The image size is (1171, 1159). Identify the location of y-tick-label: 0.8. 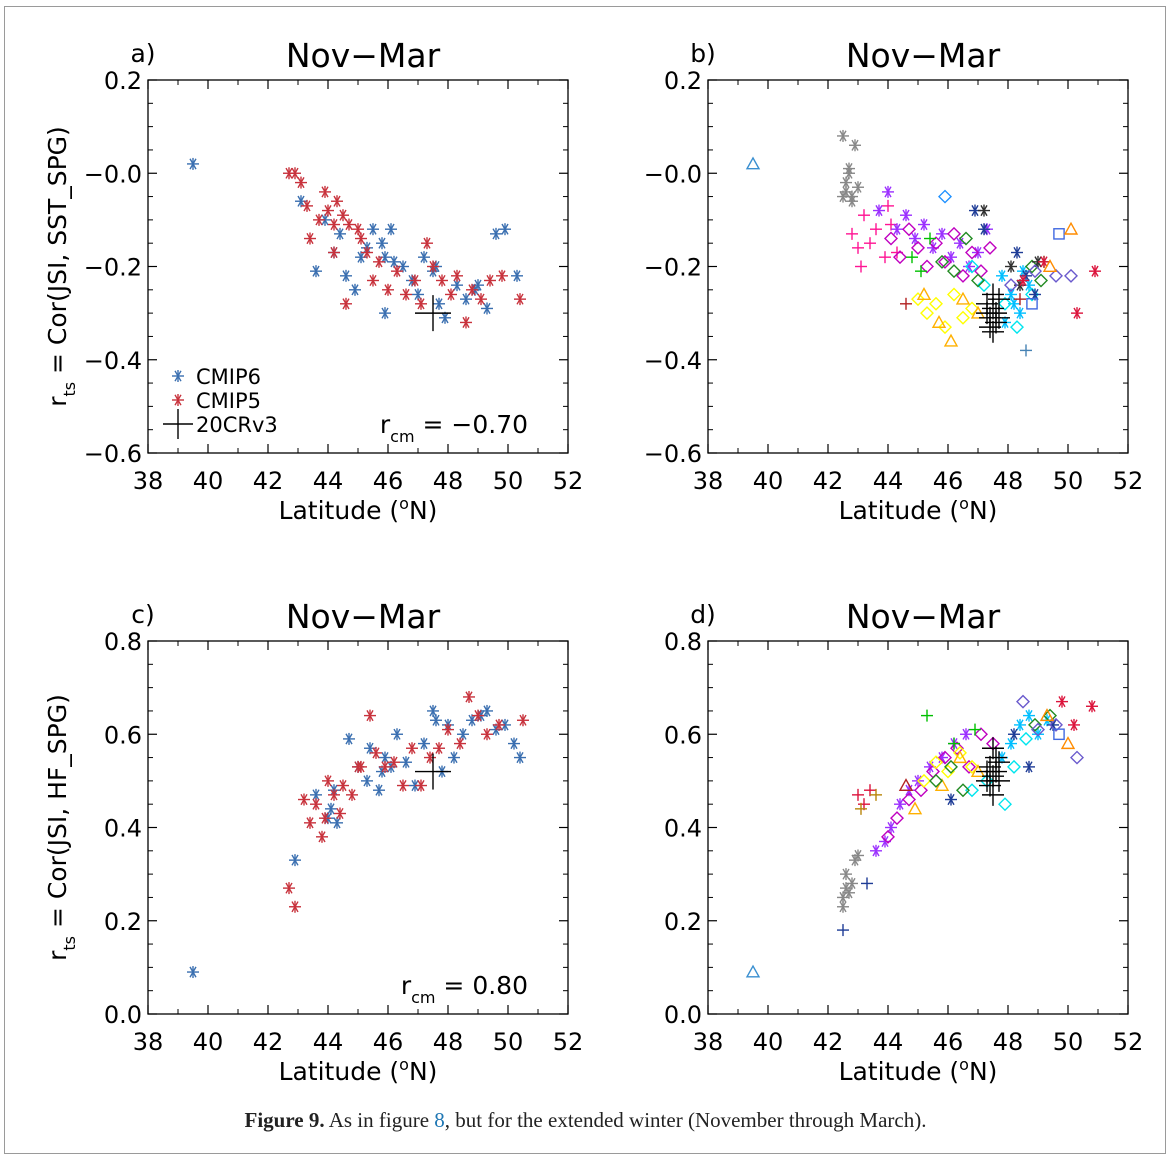
(683, 642).